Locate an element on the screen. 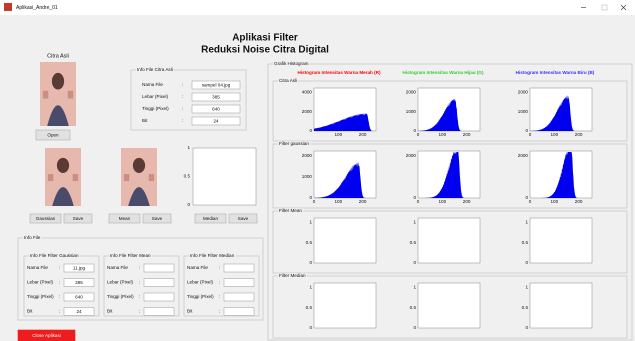 The height and width of the screenshot is (341, 635). save-button-label: Save is located at coordinates (157, 218).